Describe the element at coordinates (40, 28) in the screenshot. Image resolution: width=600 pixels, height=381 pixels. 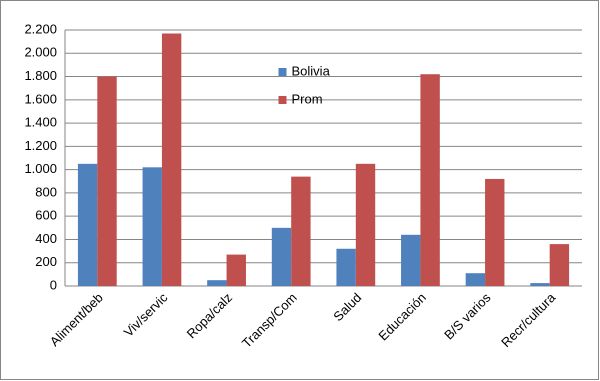
I see `y-tick-label: 2.200` at that location.